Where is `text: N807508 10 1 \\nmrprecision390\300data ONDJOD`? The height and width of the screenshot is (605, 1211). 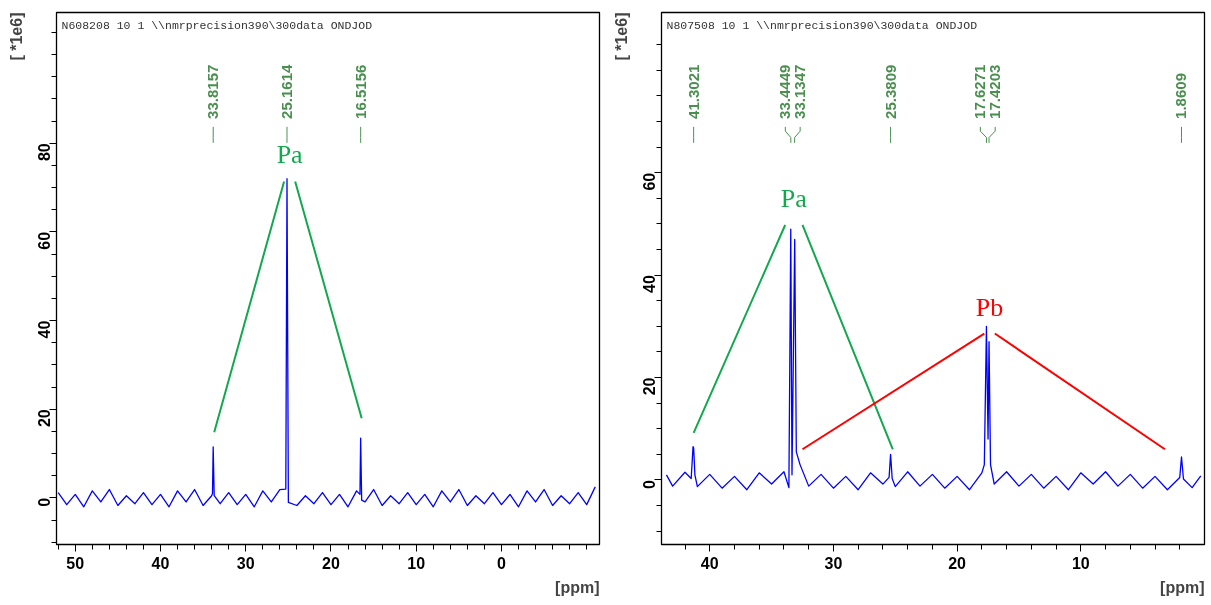
text: N807508 10 1 \\nmrprecision390\300data ONDJOD is located at coordinates (822, 25).